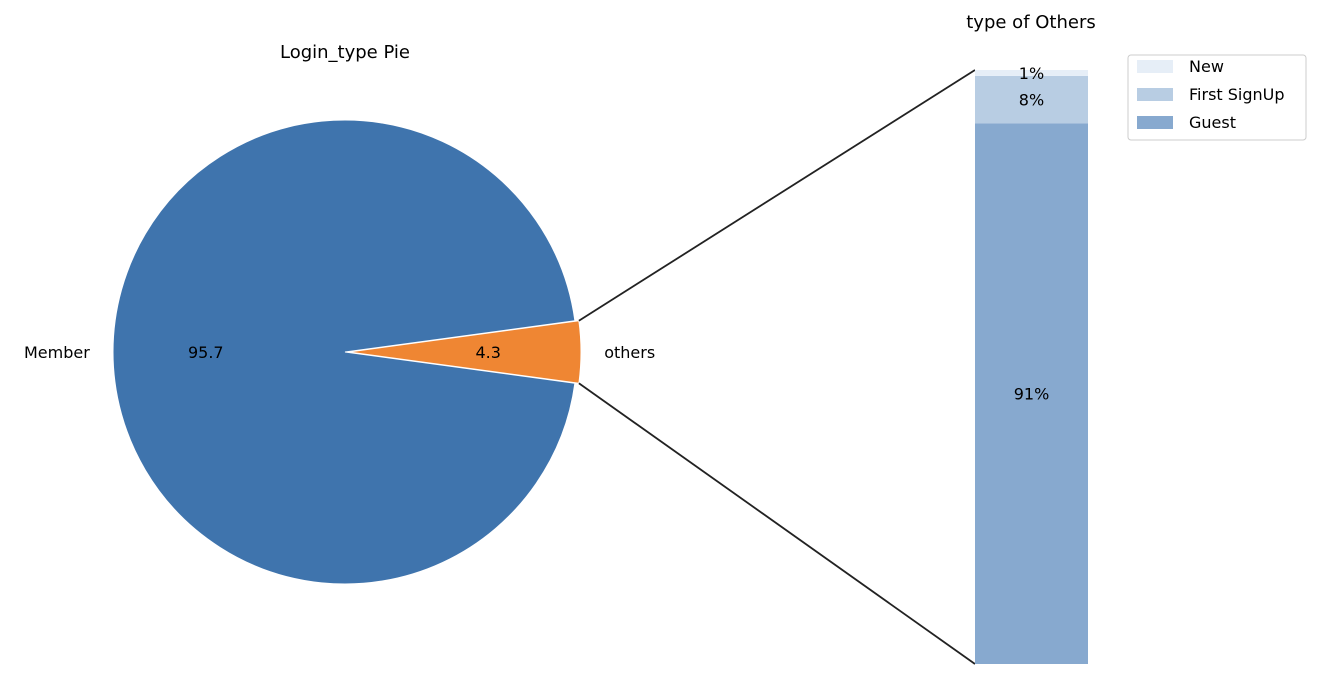 The height and width of the screenshot is (676, 1329). What do you see at coordinates (777, 523) in the screenshot?
I see `connector-line-bottom` at bounding box center [777, 523].